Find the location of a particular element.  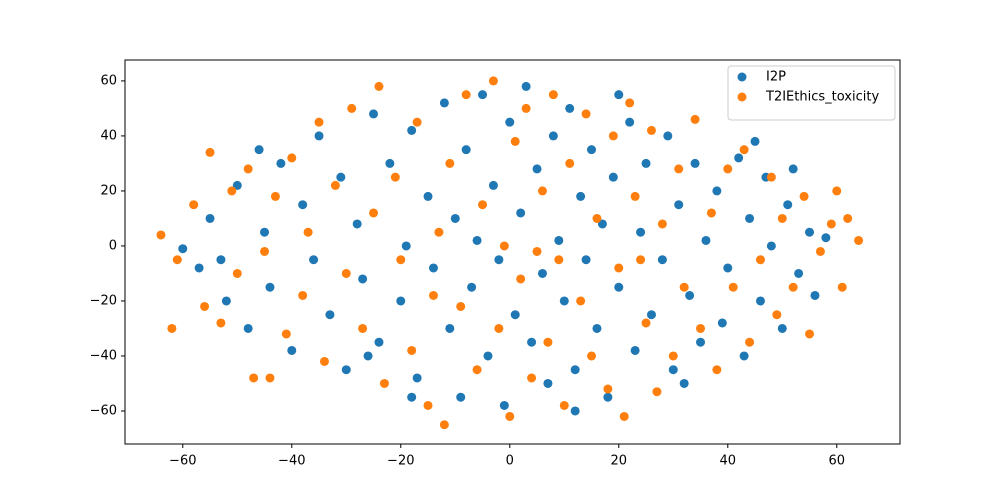

legend-box is located at coordinates (811, 93).